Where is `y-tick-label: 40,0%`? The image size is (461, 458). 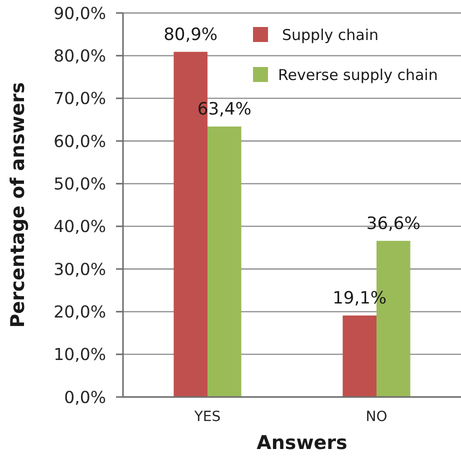
y-tick-label: 40,0% is located at coordinates (80, 226).